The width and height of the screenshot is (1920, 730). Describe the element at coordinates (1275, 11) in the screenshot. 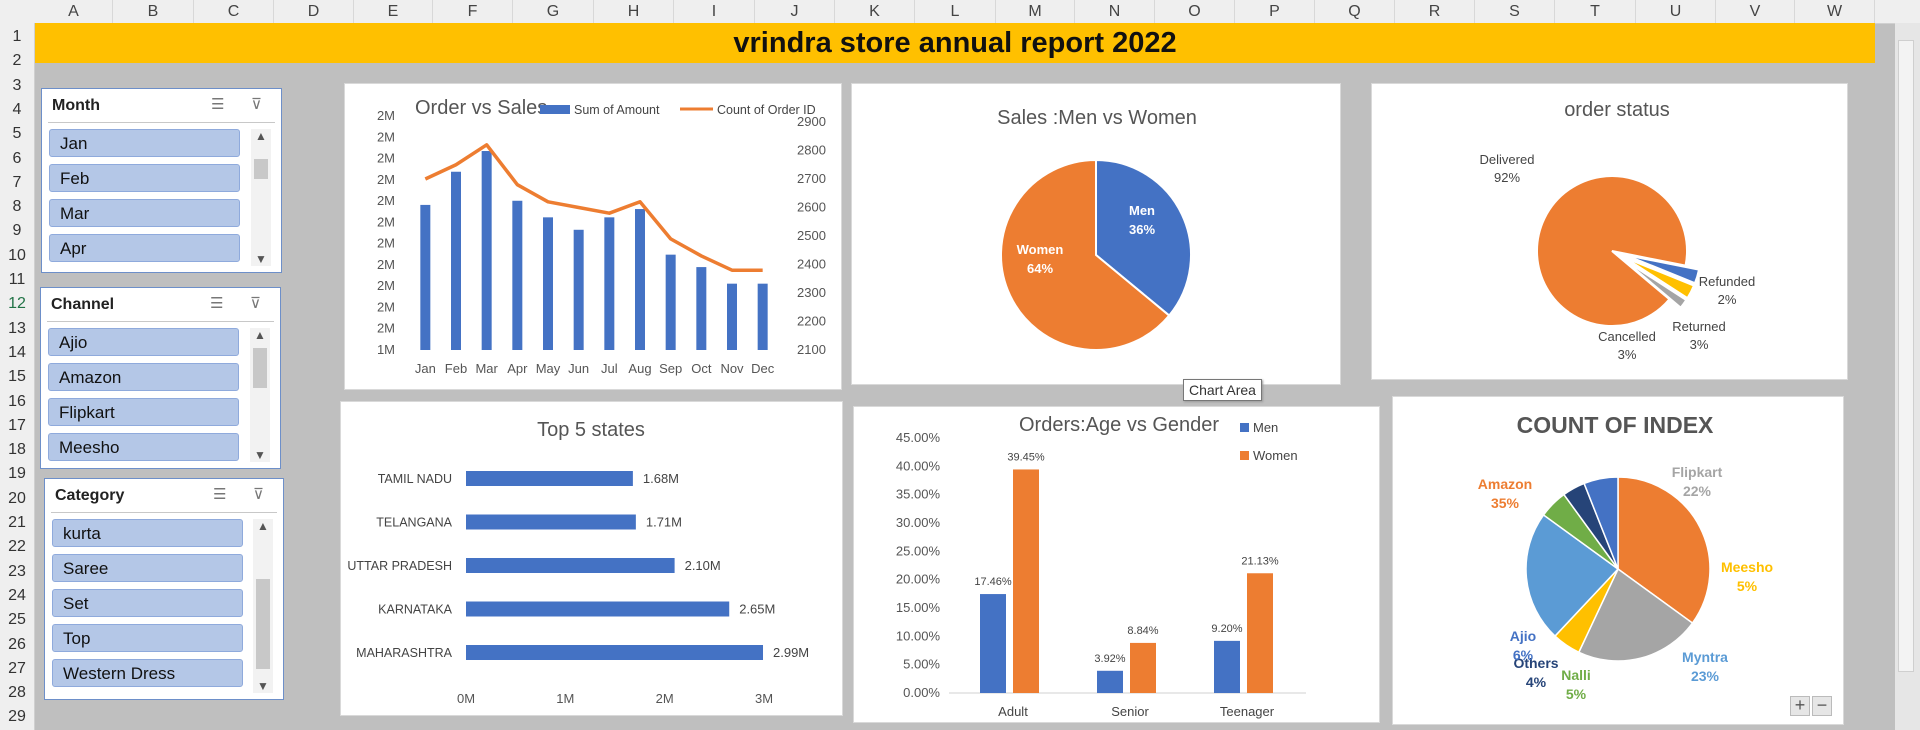

I see `column-header-p: P` at that location.